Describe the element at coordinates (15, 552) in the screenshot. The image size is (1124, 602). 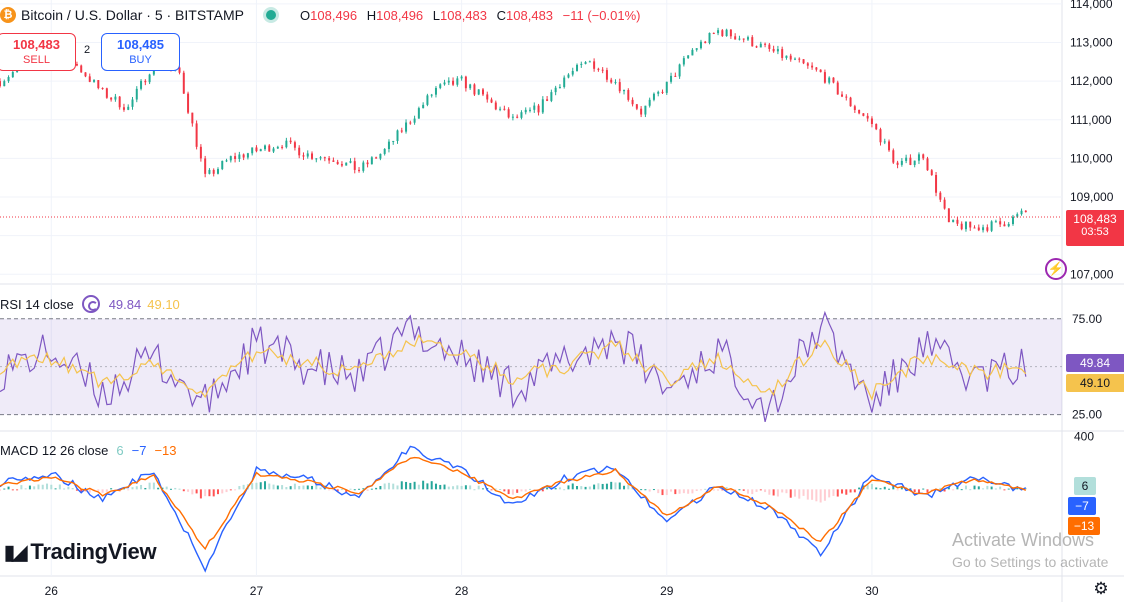
I see `tradingview-mark-icon: ▮◢` at that location.